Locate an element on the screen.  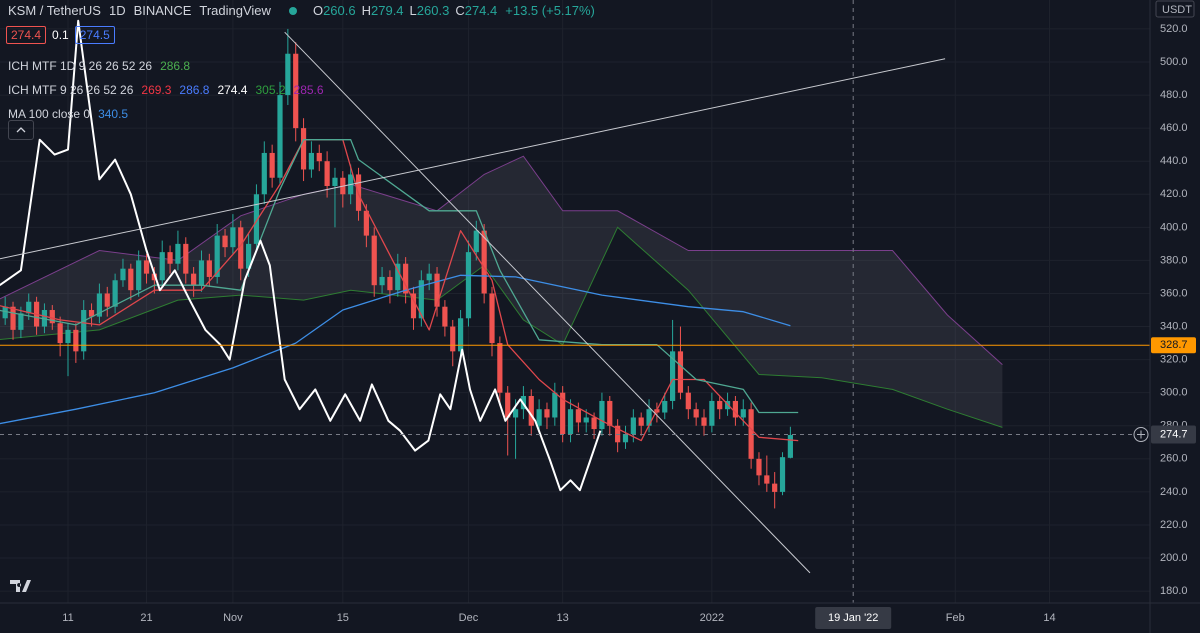
indicator-name: ICH MTF 1D 9 26 26 52 26 is located at coordinates (80, 66).